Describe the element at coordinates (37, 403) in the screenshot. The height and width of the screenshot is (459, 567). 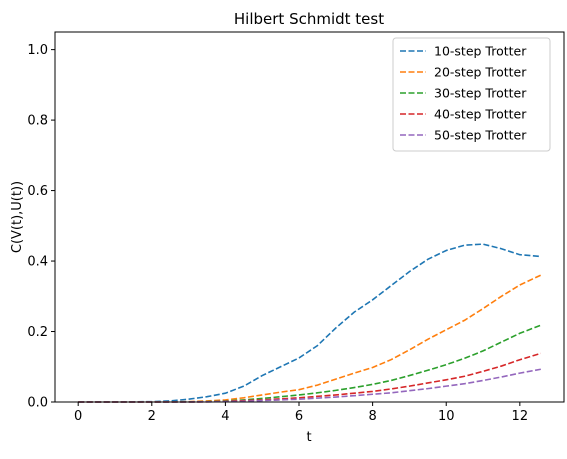
I see `y-tick-label: 0.0` at that location.